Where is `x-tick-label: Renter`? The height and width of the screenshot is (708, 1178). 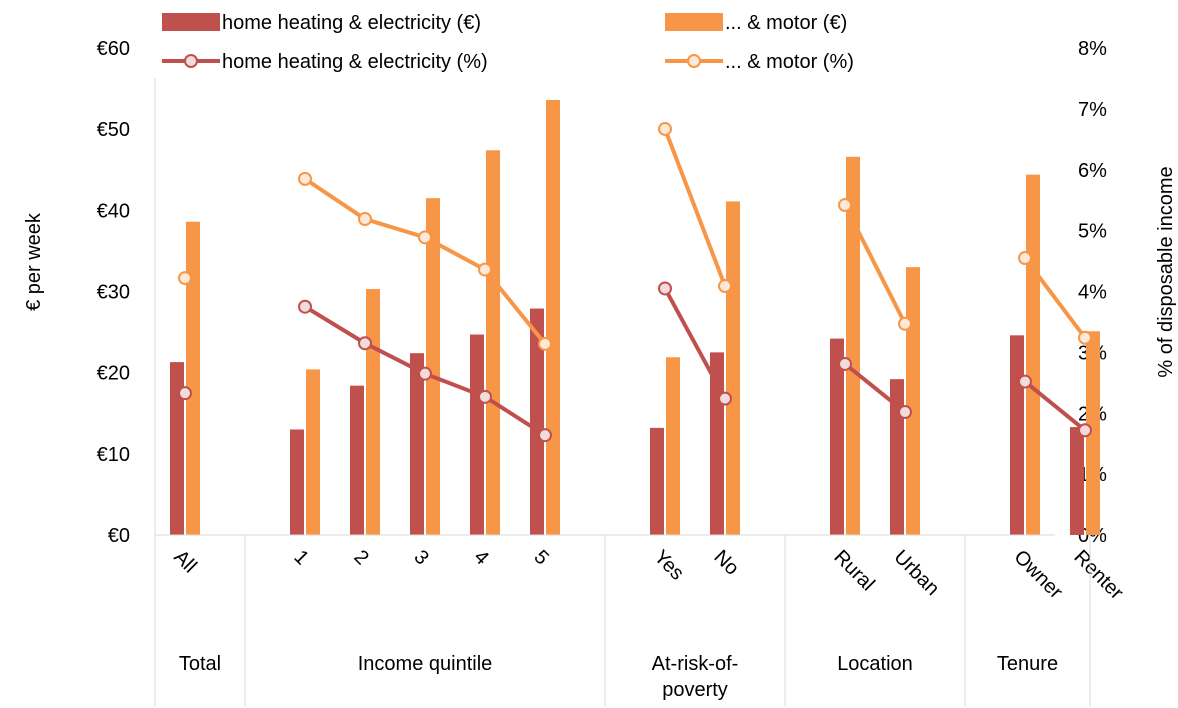
x-tick-label: Renter is located at coordinates (1098, 575).